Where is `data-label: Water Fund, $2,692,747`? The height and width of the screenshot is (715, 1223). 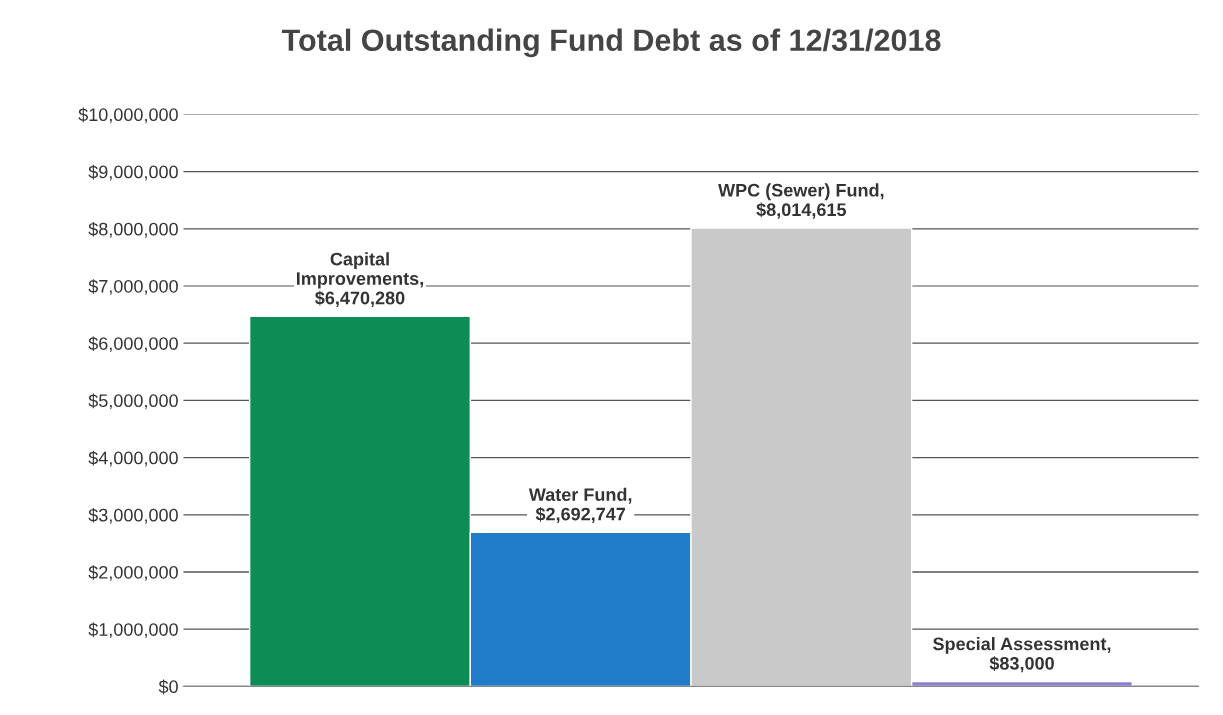
data-label: Water Fund, $2,692,747 is located at coordinates (580, 505).